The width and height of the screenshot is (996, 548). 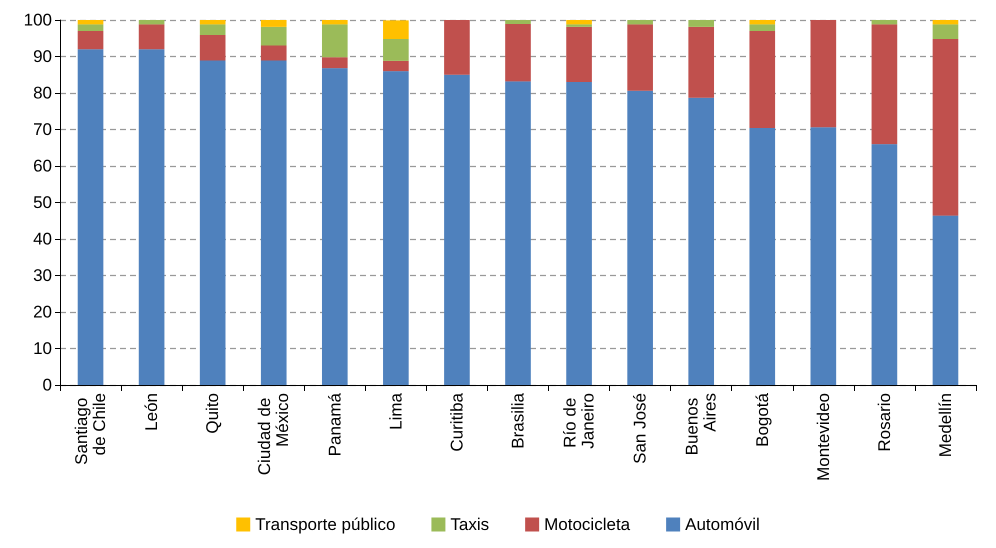 I want to click on x-tick-label: San José, so click(x=640, y=428).